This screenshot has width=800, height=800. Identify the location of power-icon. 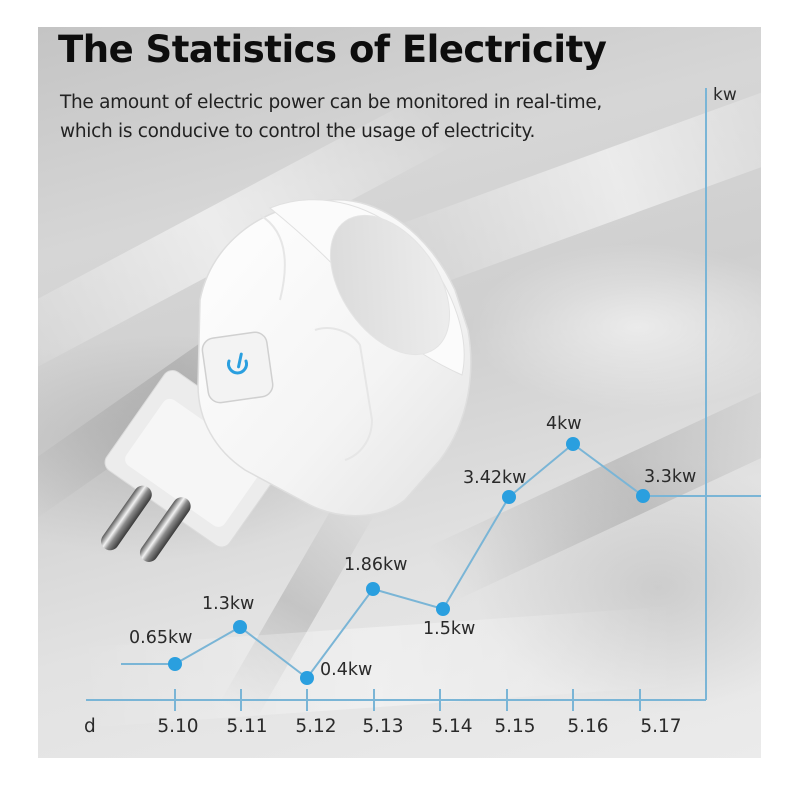
(237, 363).